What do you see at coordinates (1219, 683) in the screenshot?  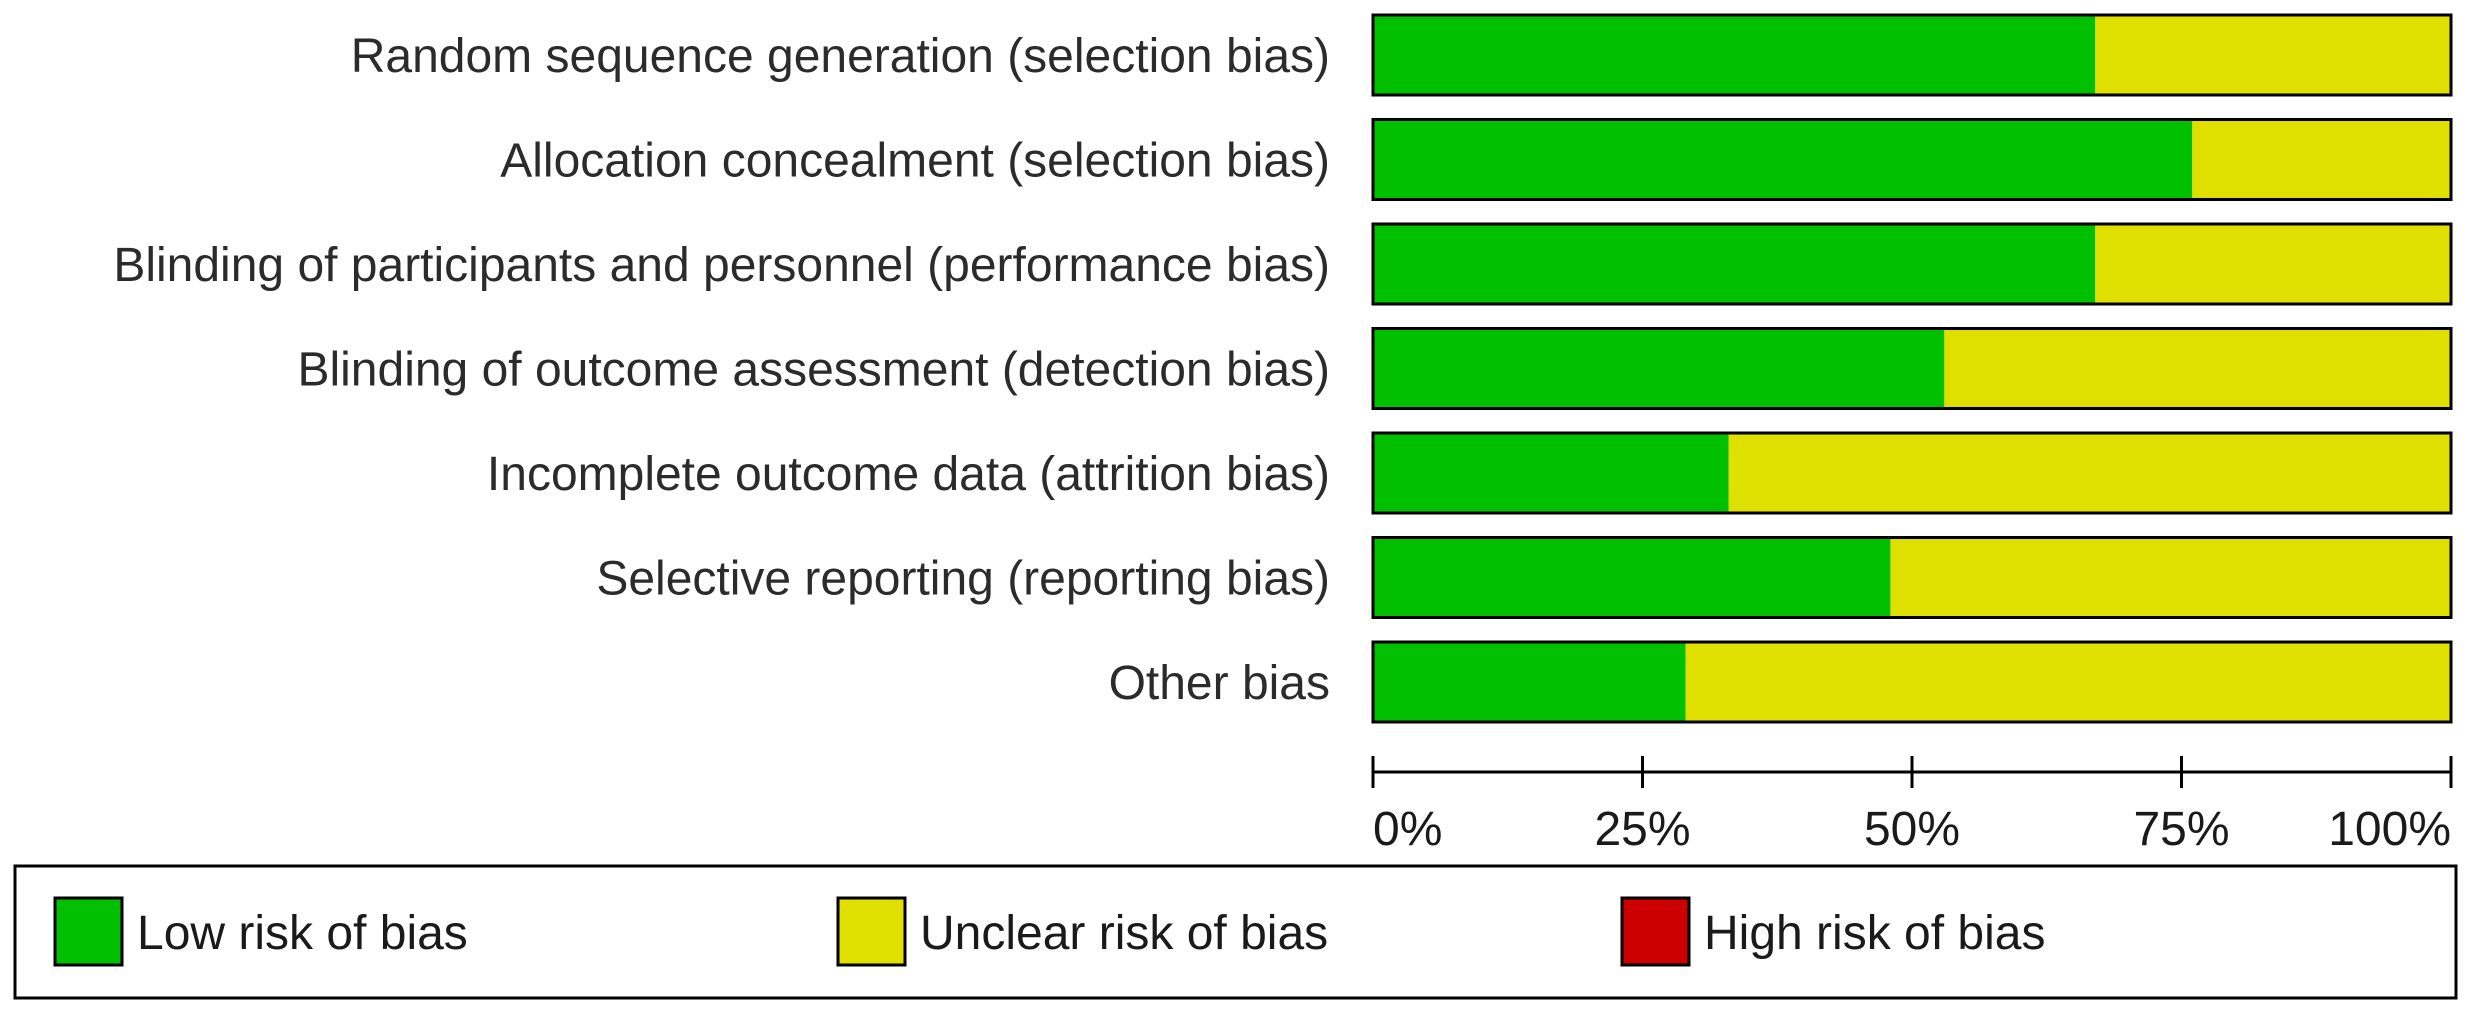 I see `category-label: Other bias` at bounding box center [1219, 683].